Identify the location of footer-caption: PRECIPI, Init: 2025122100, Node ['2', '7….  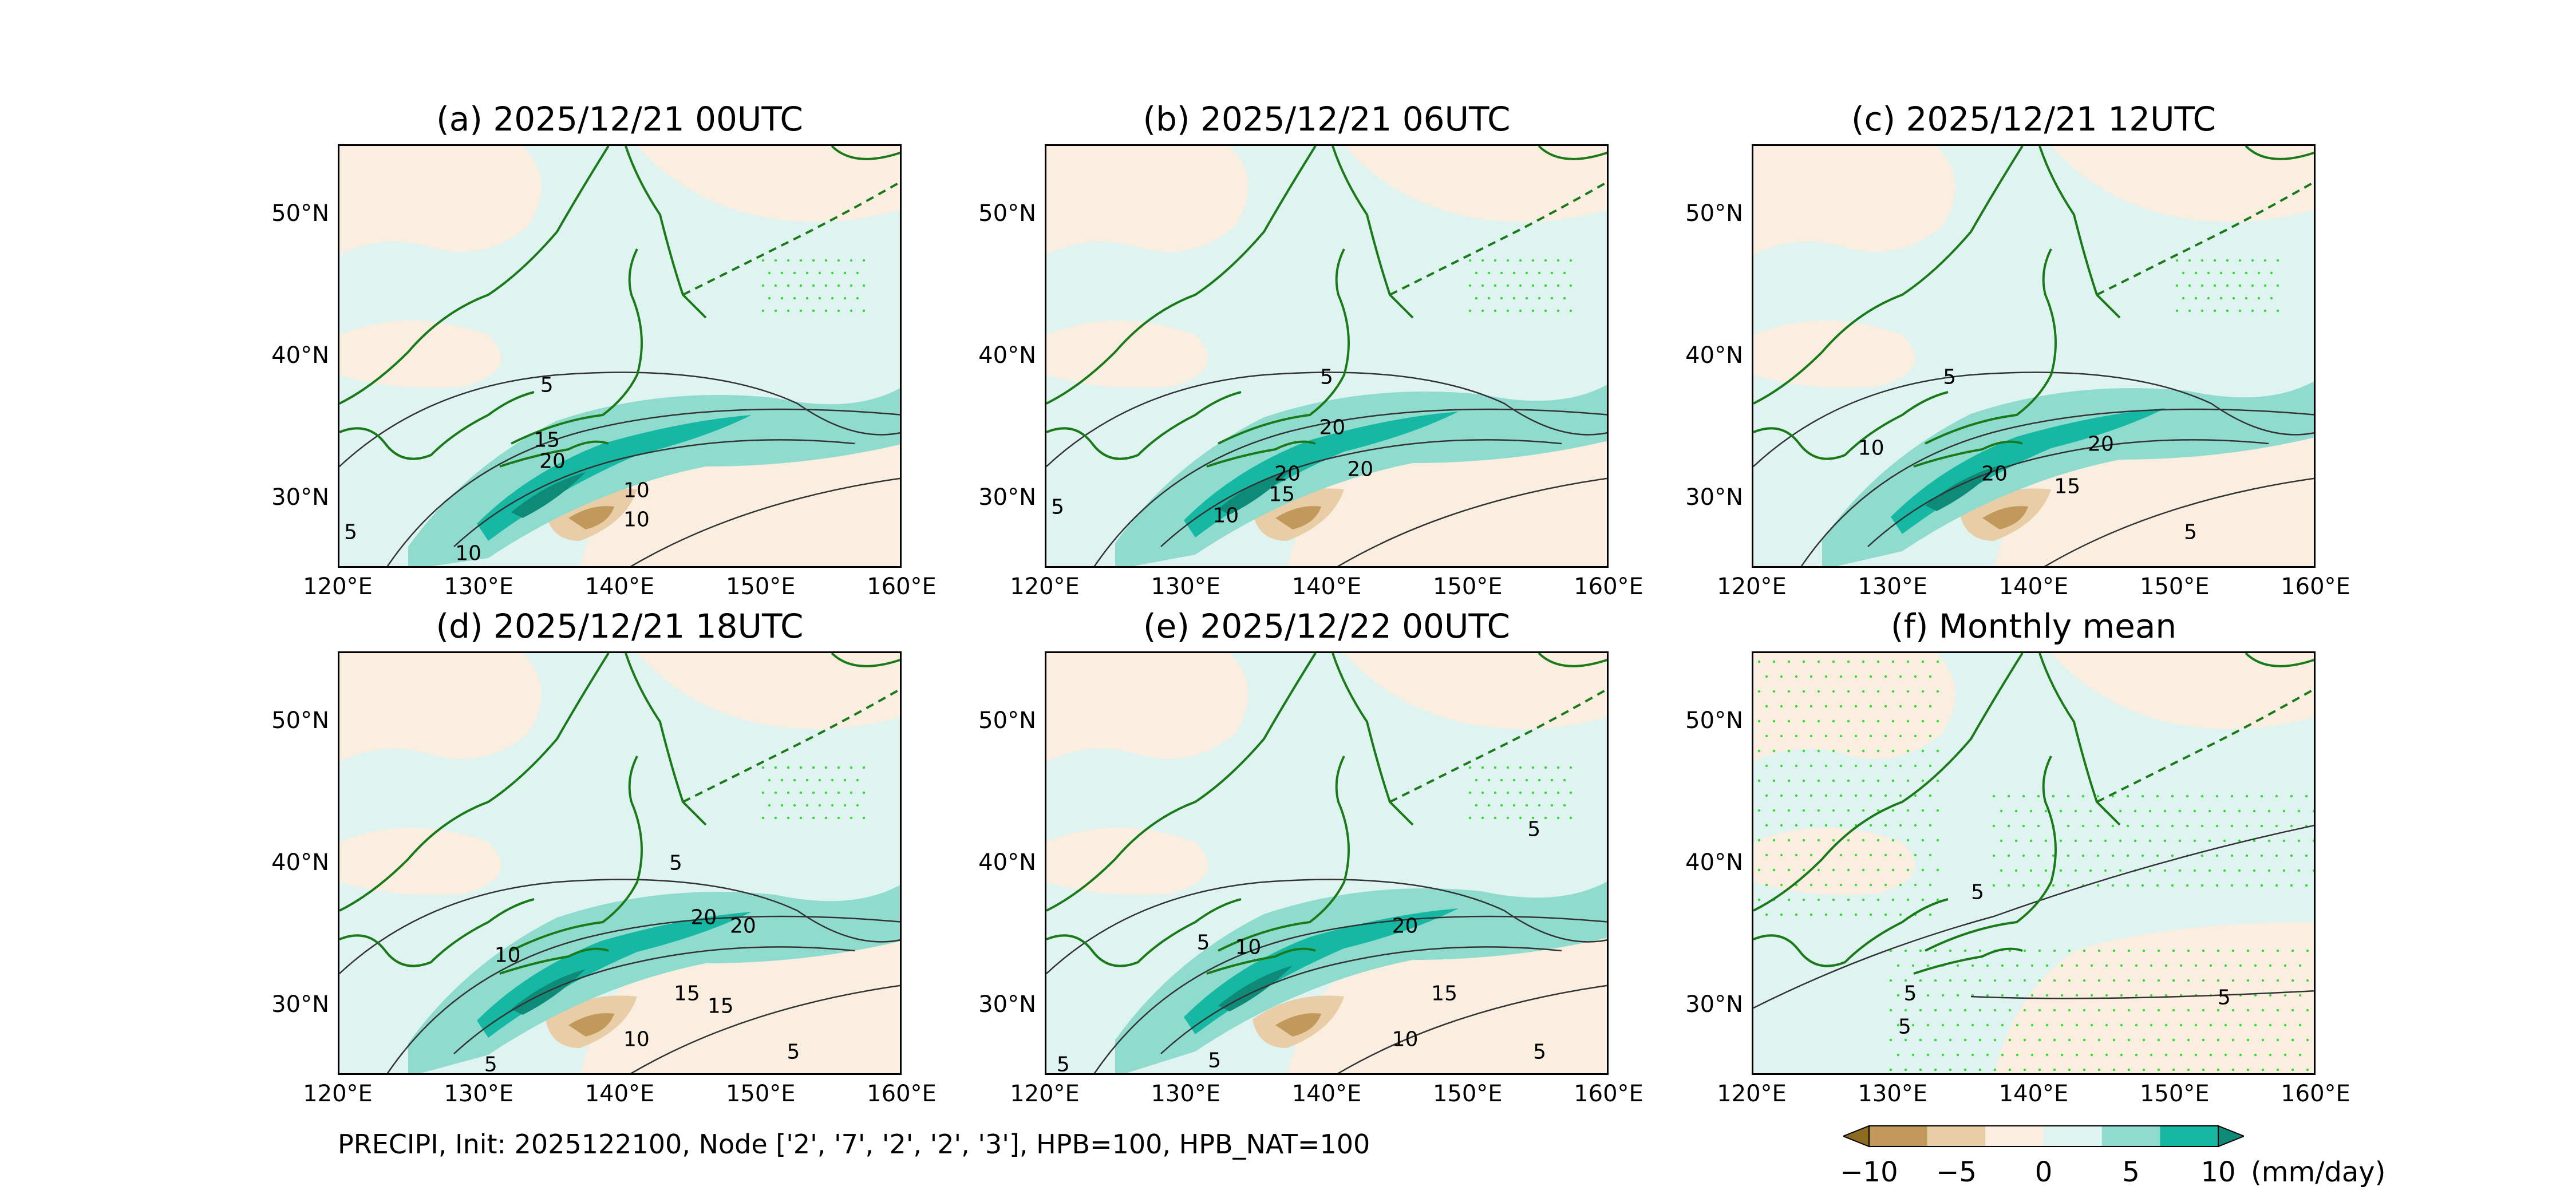
(854, 1144).